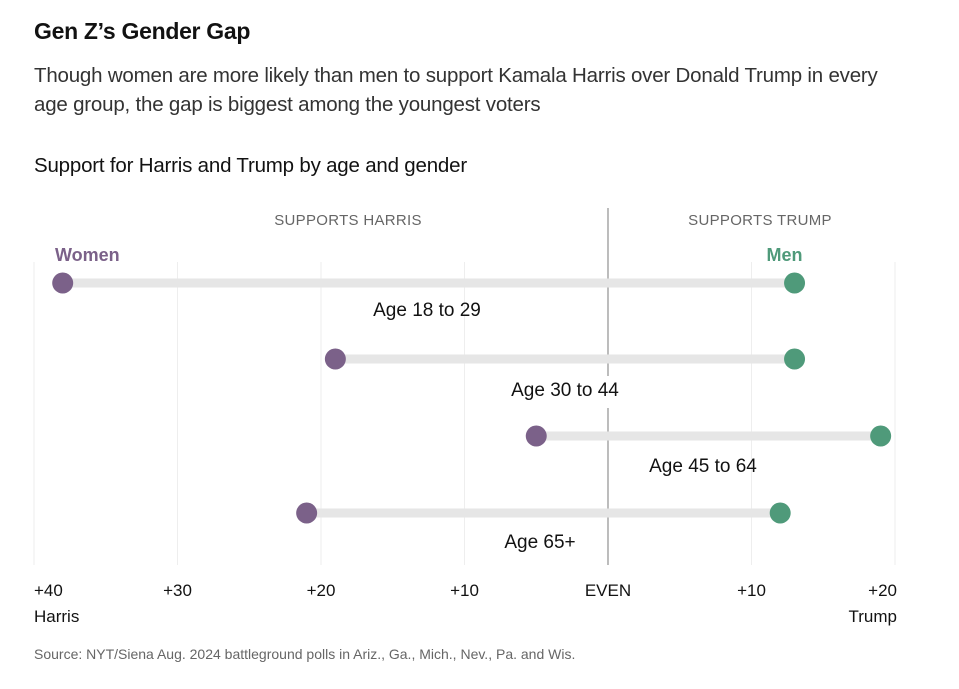 This screenshot has height=689, width=959. Describe the element at coordinates (48, 590) in the screenshot. I see `x-tick-label: +40` at that location.